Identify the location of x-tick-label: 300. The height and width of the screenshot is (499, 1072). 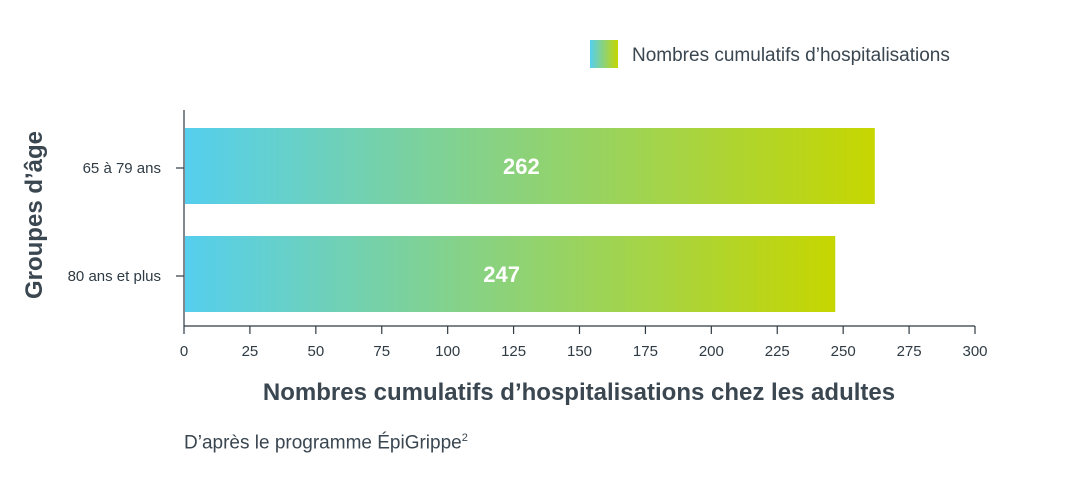
(974, 351).